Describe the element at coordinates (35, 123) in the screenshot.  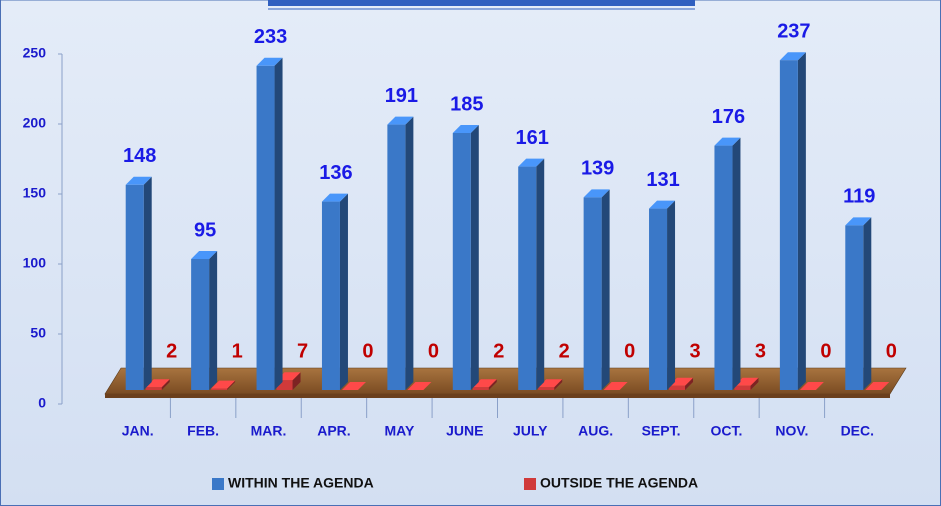
I see `y-tick-label: 200` at that location.